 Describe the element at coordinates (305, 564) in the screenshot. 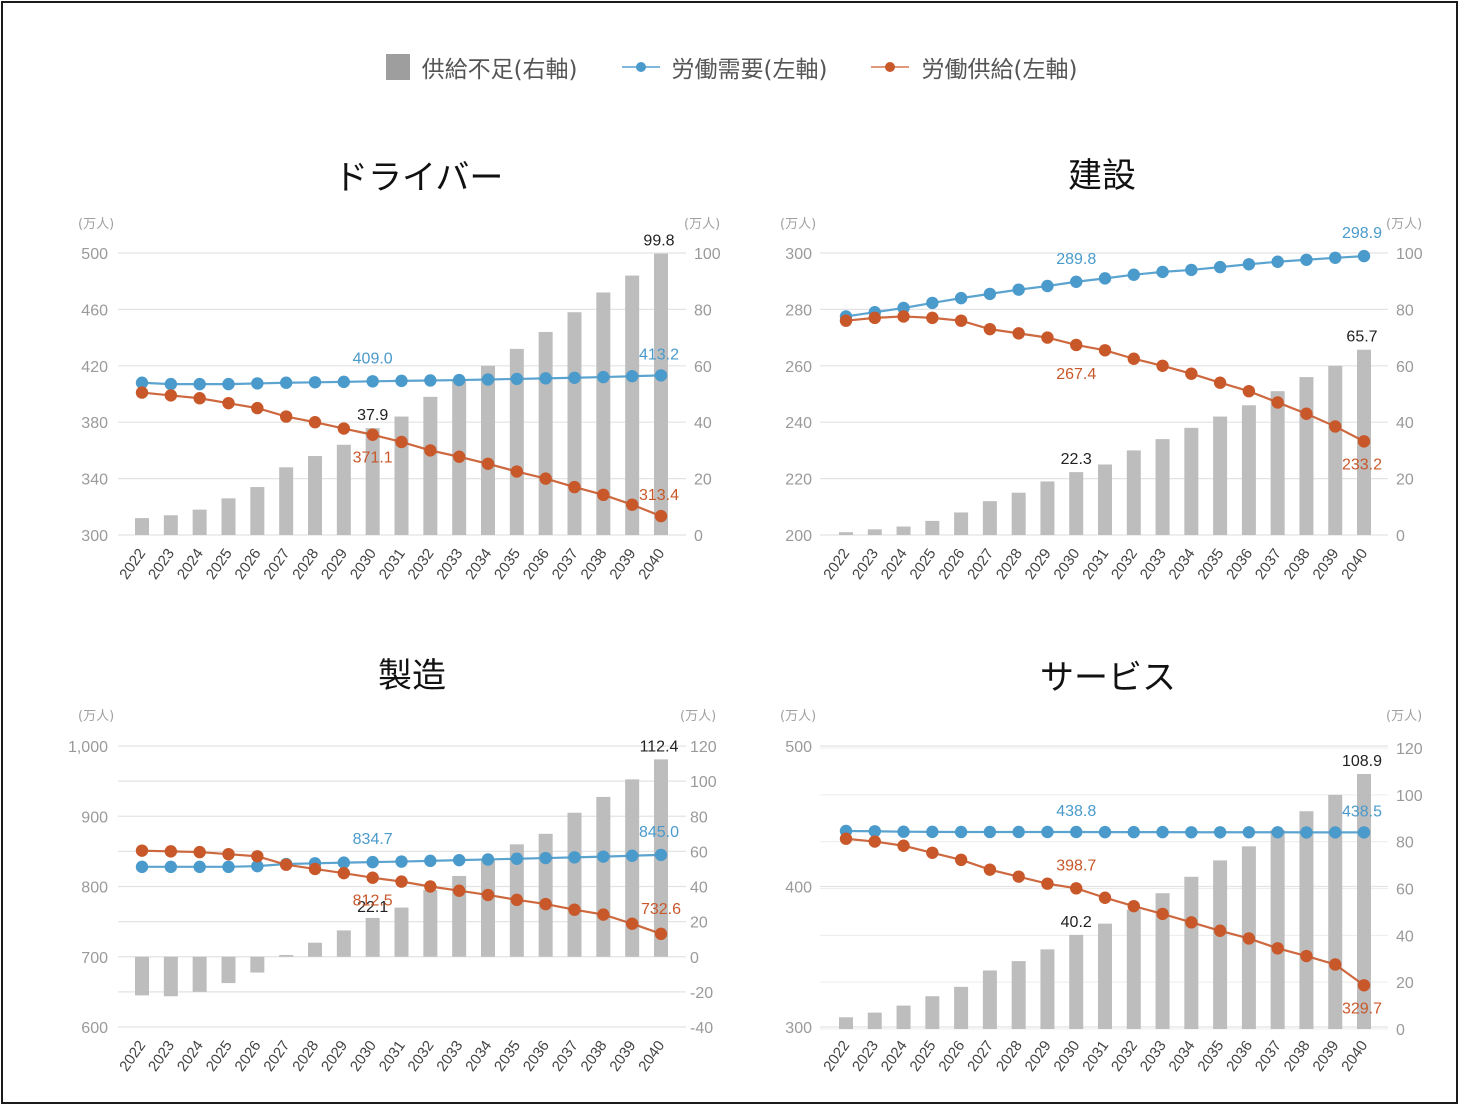

I see `x-axis-tick-label: 2028` at that location.